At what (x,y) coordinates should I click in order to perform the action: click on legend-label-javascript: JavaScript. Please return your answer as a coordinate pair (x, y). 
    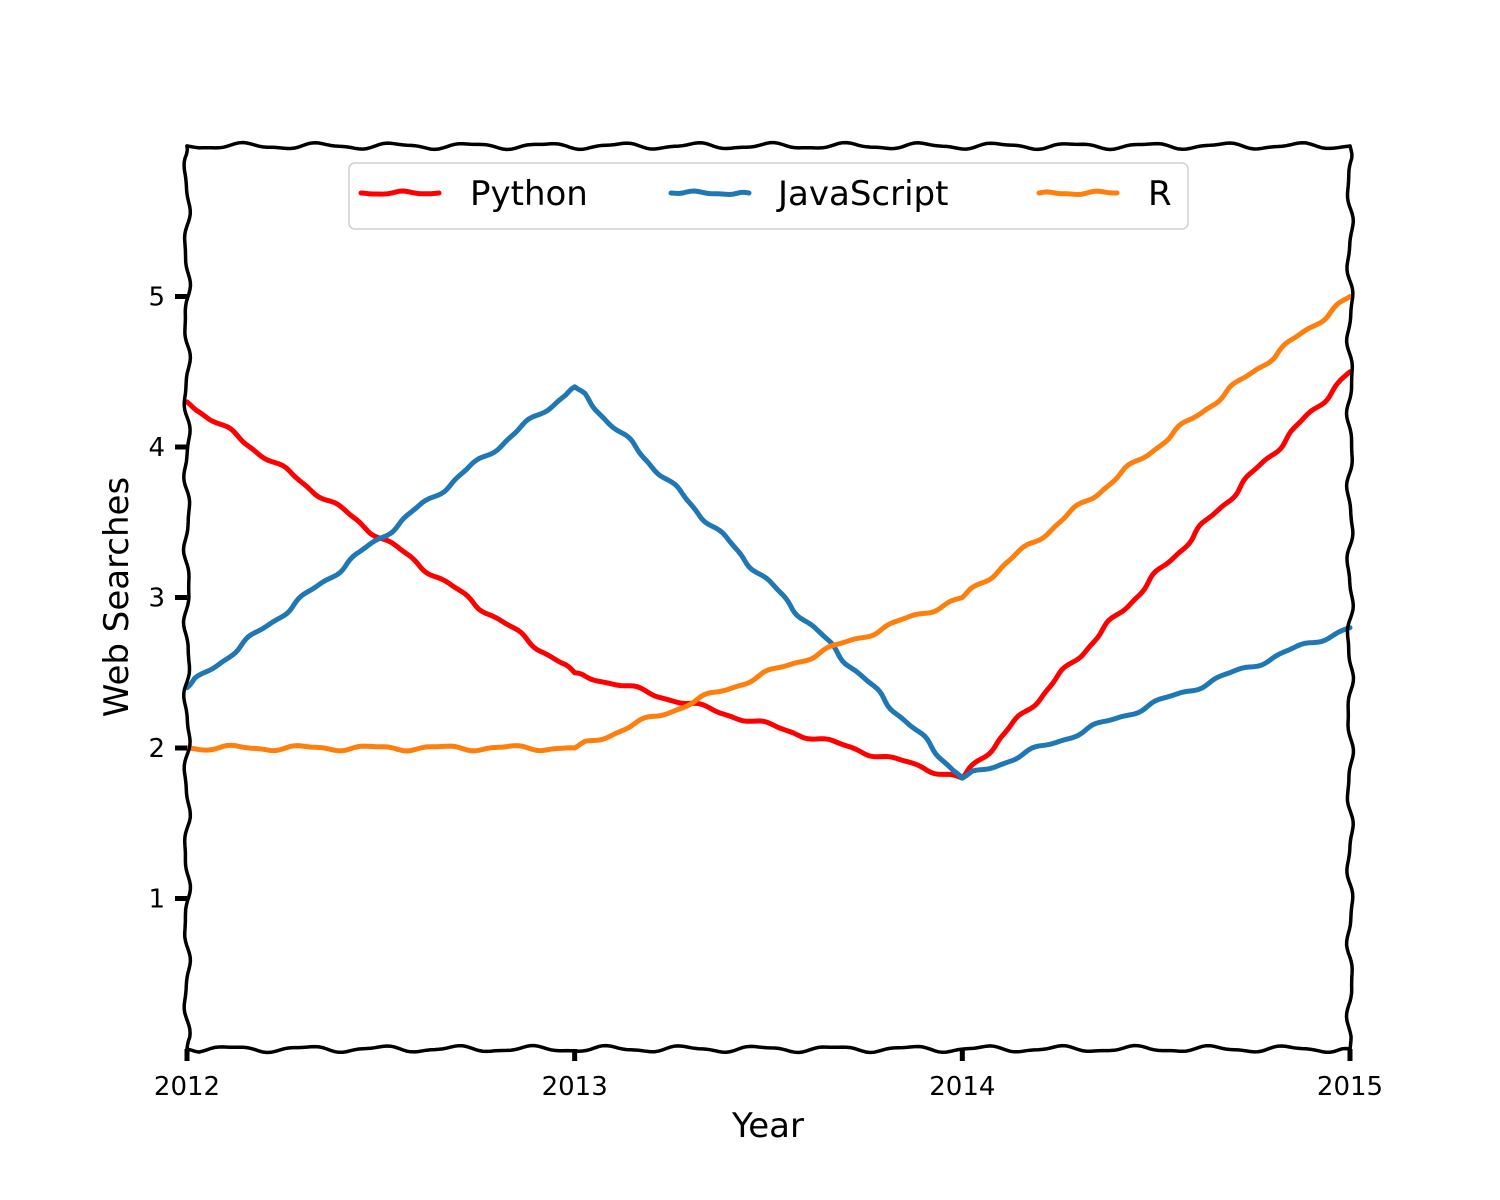
    Looking at the image, I should click on (862, 194).